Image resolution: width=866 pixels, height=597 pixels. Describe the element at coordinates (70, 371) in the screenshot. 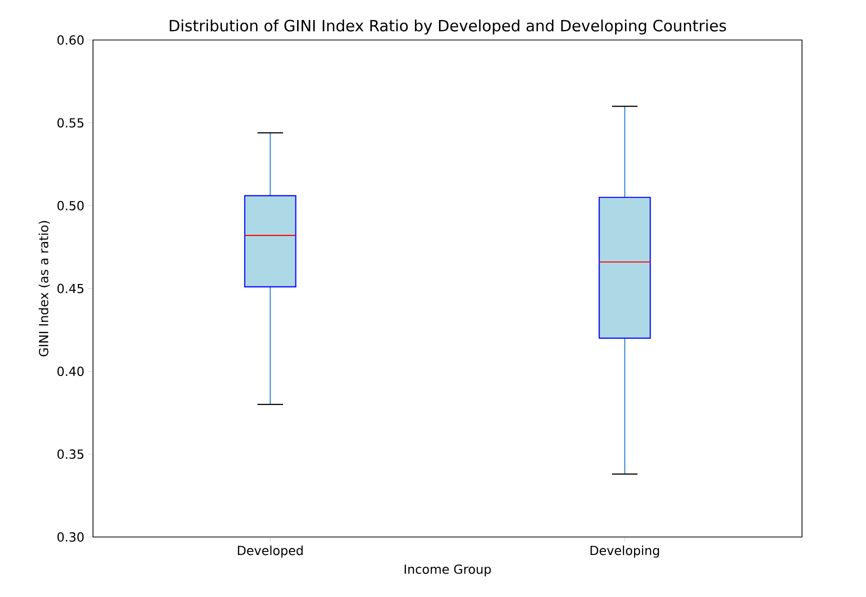

I see `y-tick-label: 0.40` at that location.